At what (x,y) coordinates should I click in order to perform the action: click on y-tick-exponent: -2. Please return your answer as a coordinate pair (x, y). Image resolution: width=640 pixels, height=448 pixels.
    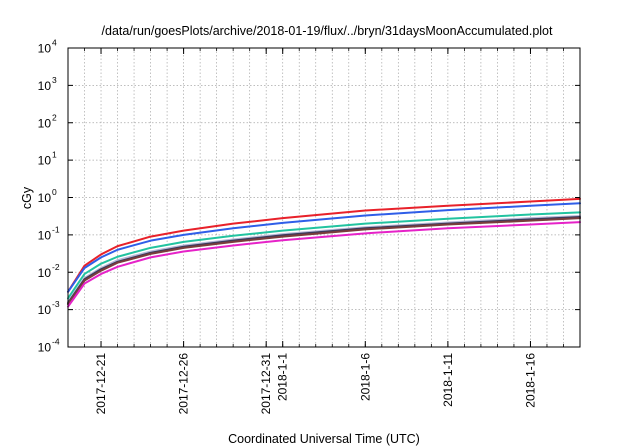
    Looking at the image, I should click on (56, 267).